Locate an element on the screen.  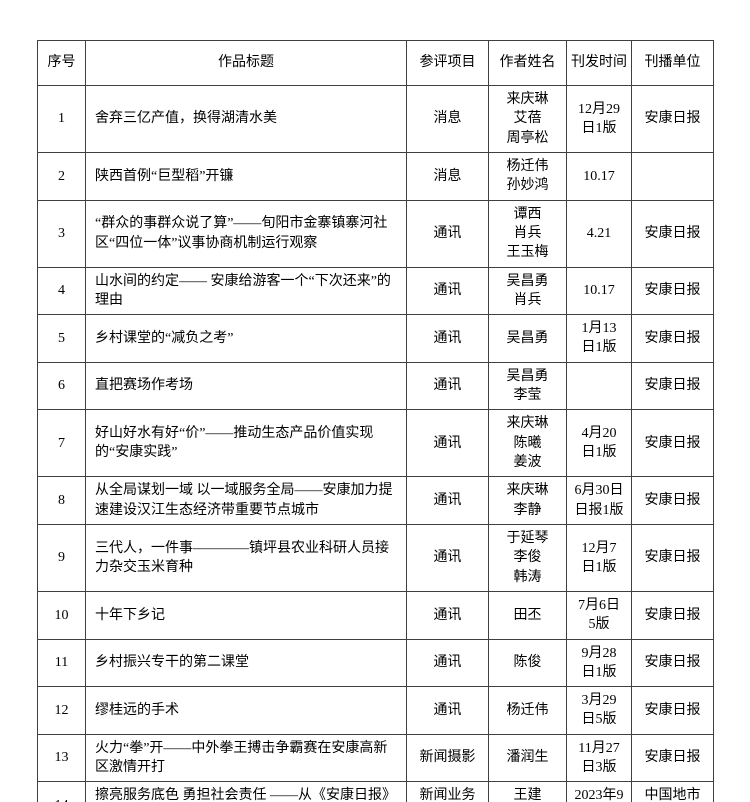
table-row: 2 陕西首例“巨型稻”开镰 消息 杨迁伟 孙妙鸿 10.17 is located at coordinates (375, 176).